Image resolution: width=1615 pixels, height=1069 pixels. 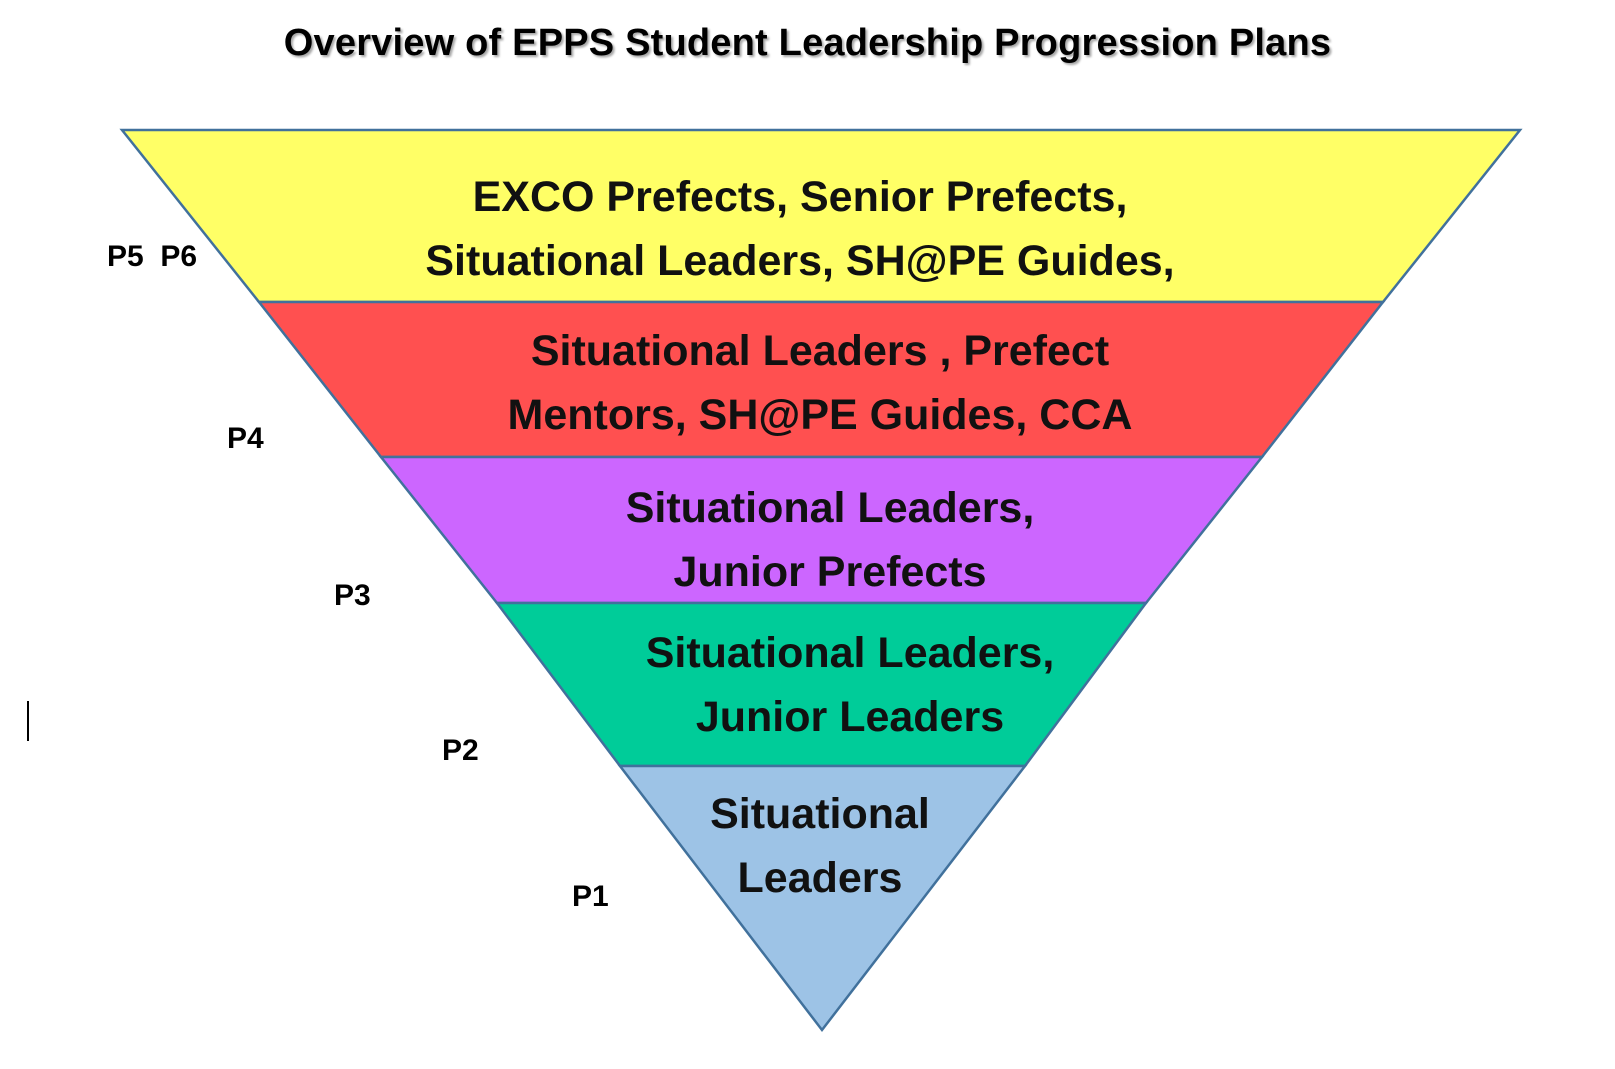 I want to click on tier-p1-band, so click(x=822, y=898).